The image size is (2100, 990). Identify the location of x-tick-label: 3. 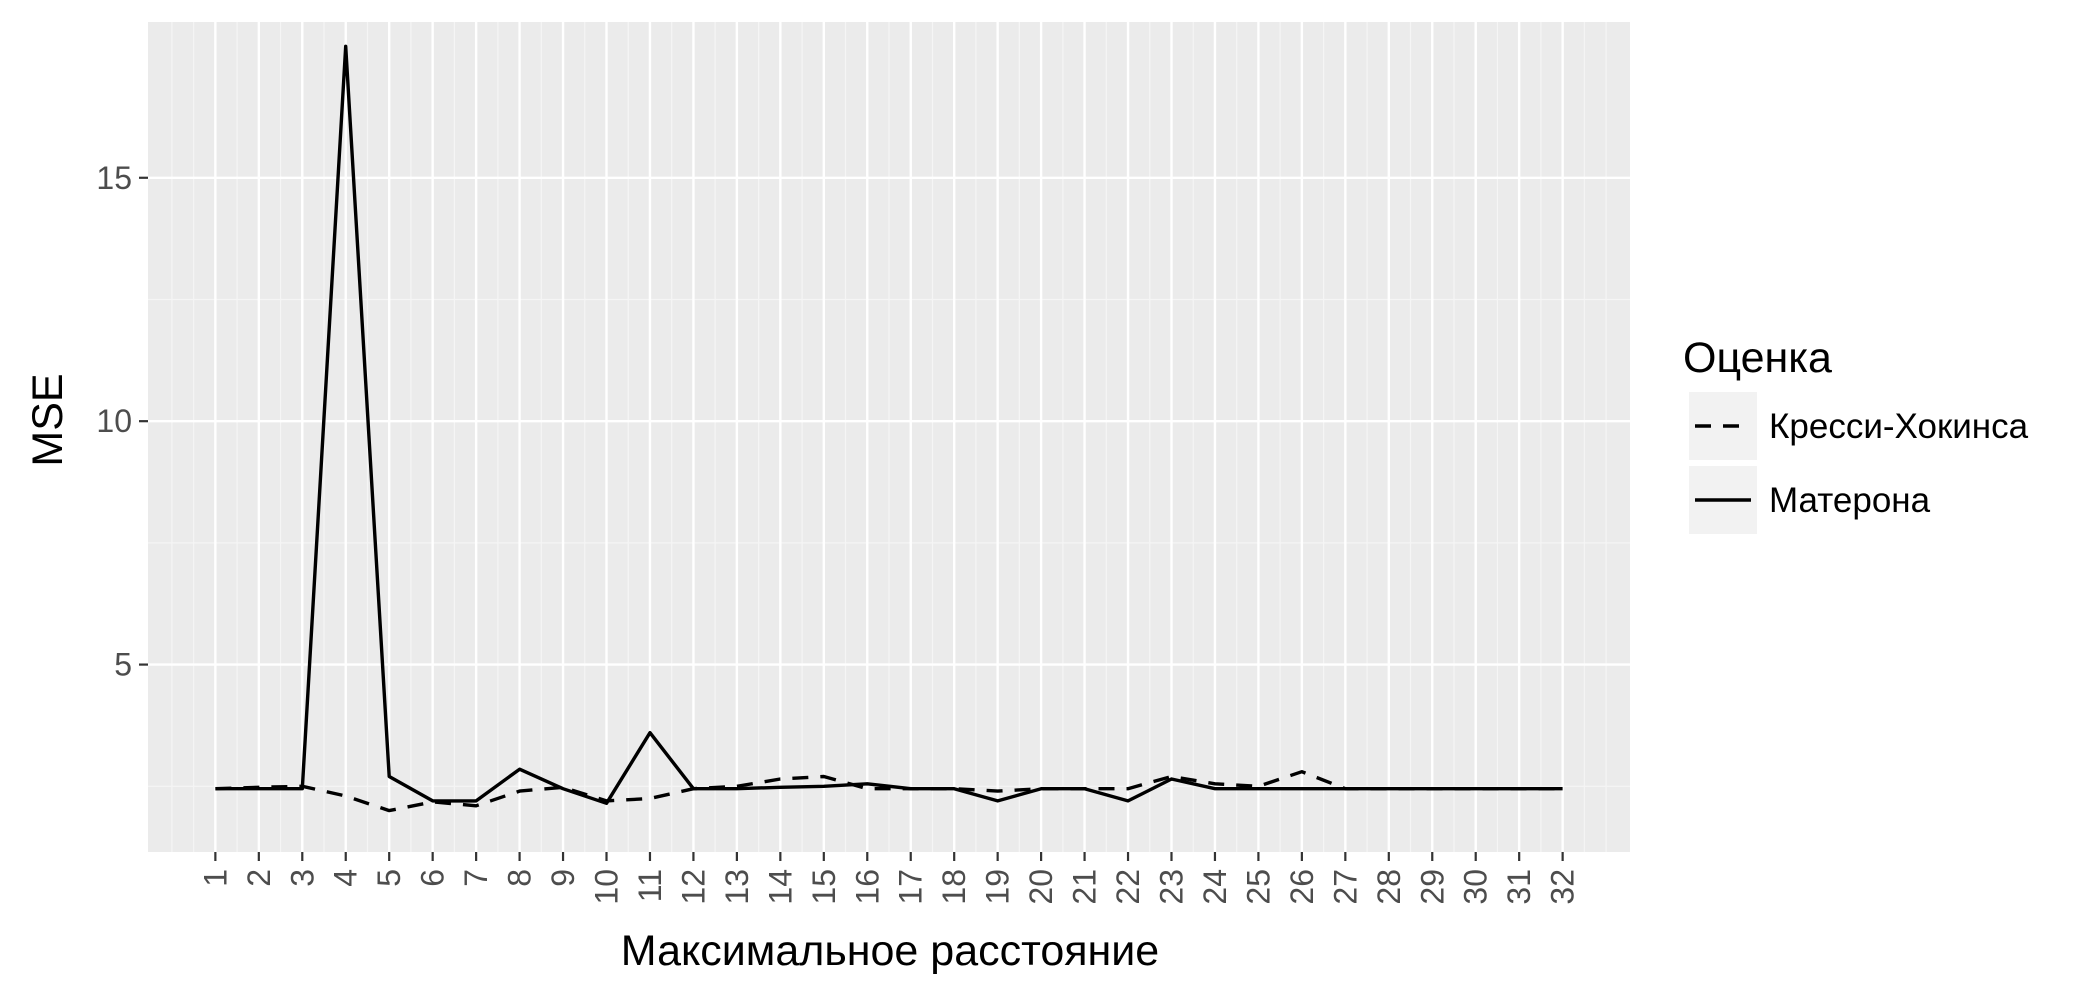
(302, 878).